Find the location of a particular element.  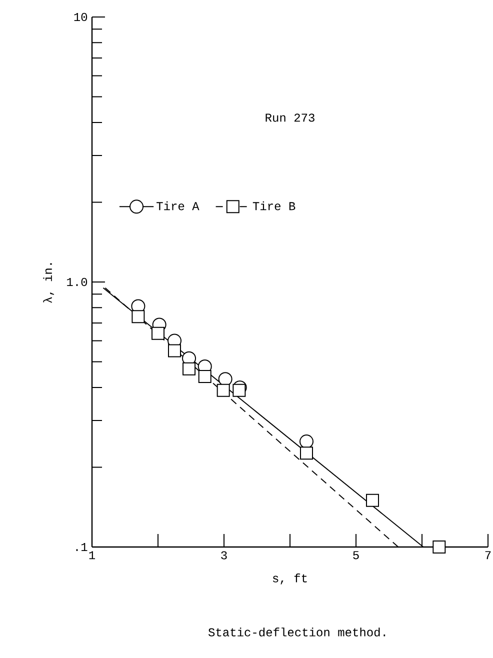

legend-label: Tire A is located at coordinates (178, 205).